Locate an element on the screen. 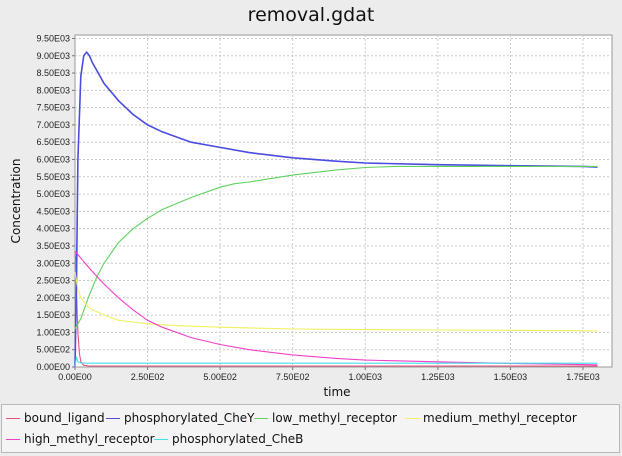 Image resolution: width=622 pixels, height=456 pixels. y-tick-label: 5.00E02 is located at coordinates (53, 350).